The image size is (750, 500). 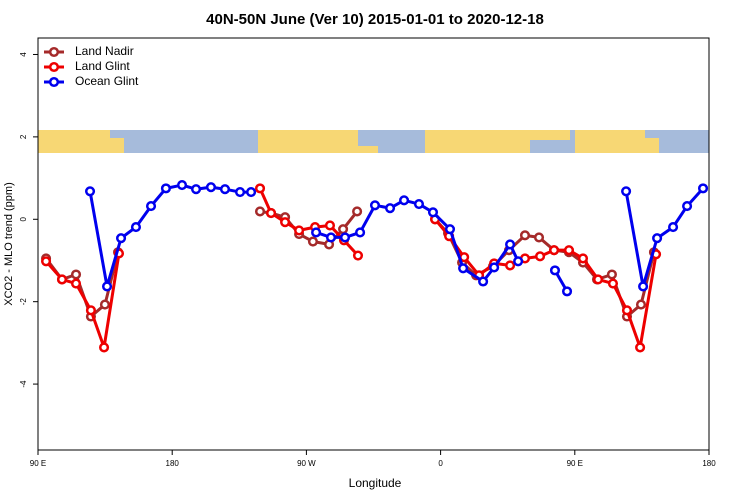 I want to click on y-tick-label: 4, so click(x=23, y=54).